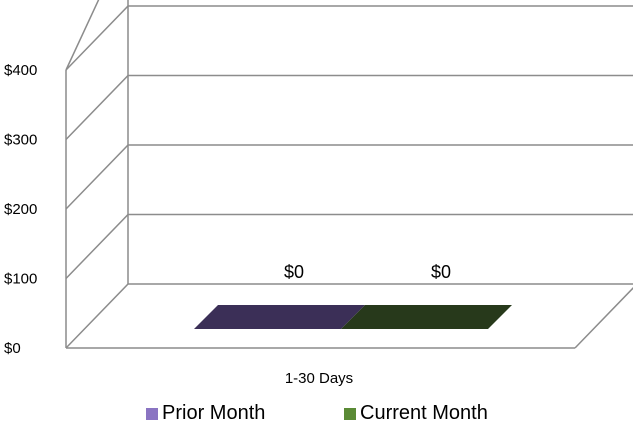  I want to click on wall-top-diagonal, so click(82, 35).